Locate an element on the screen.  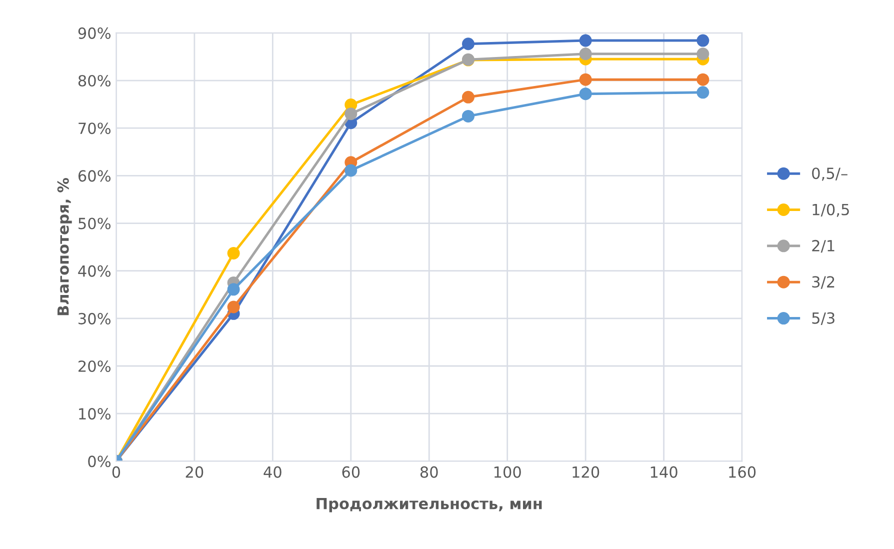
y-tick-label: 30% is located at coordinates (94, 318).